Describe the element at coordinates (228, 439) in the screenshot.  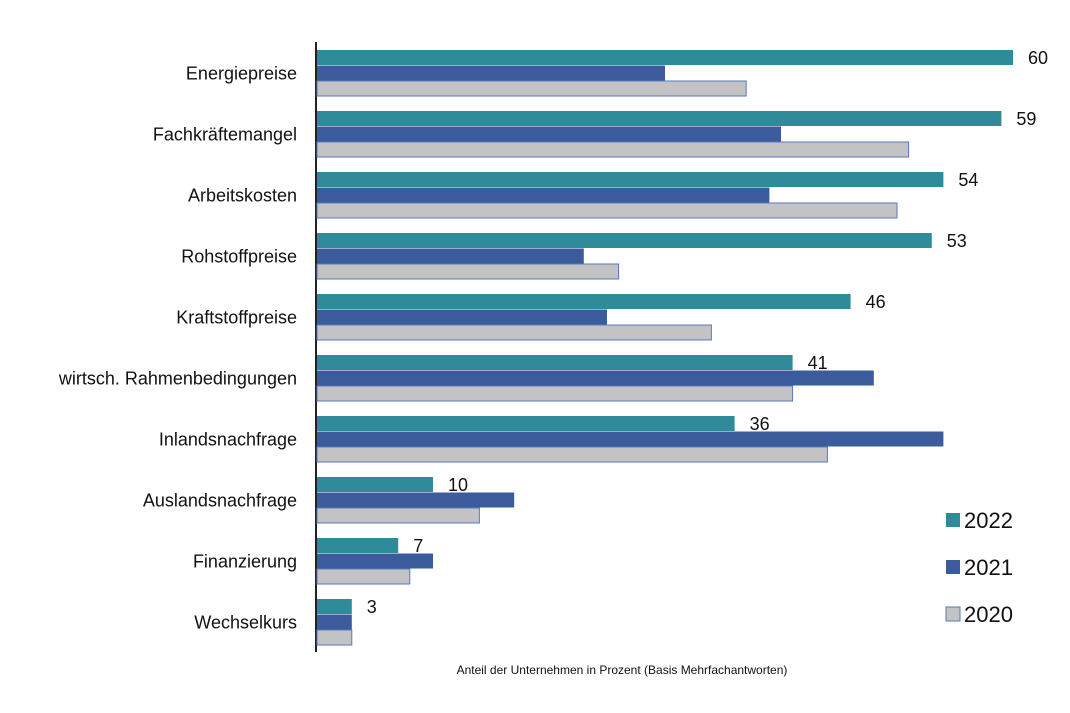
I see `category-label: Inlandsnachfrage` at that location.